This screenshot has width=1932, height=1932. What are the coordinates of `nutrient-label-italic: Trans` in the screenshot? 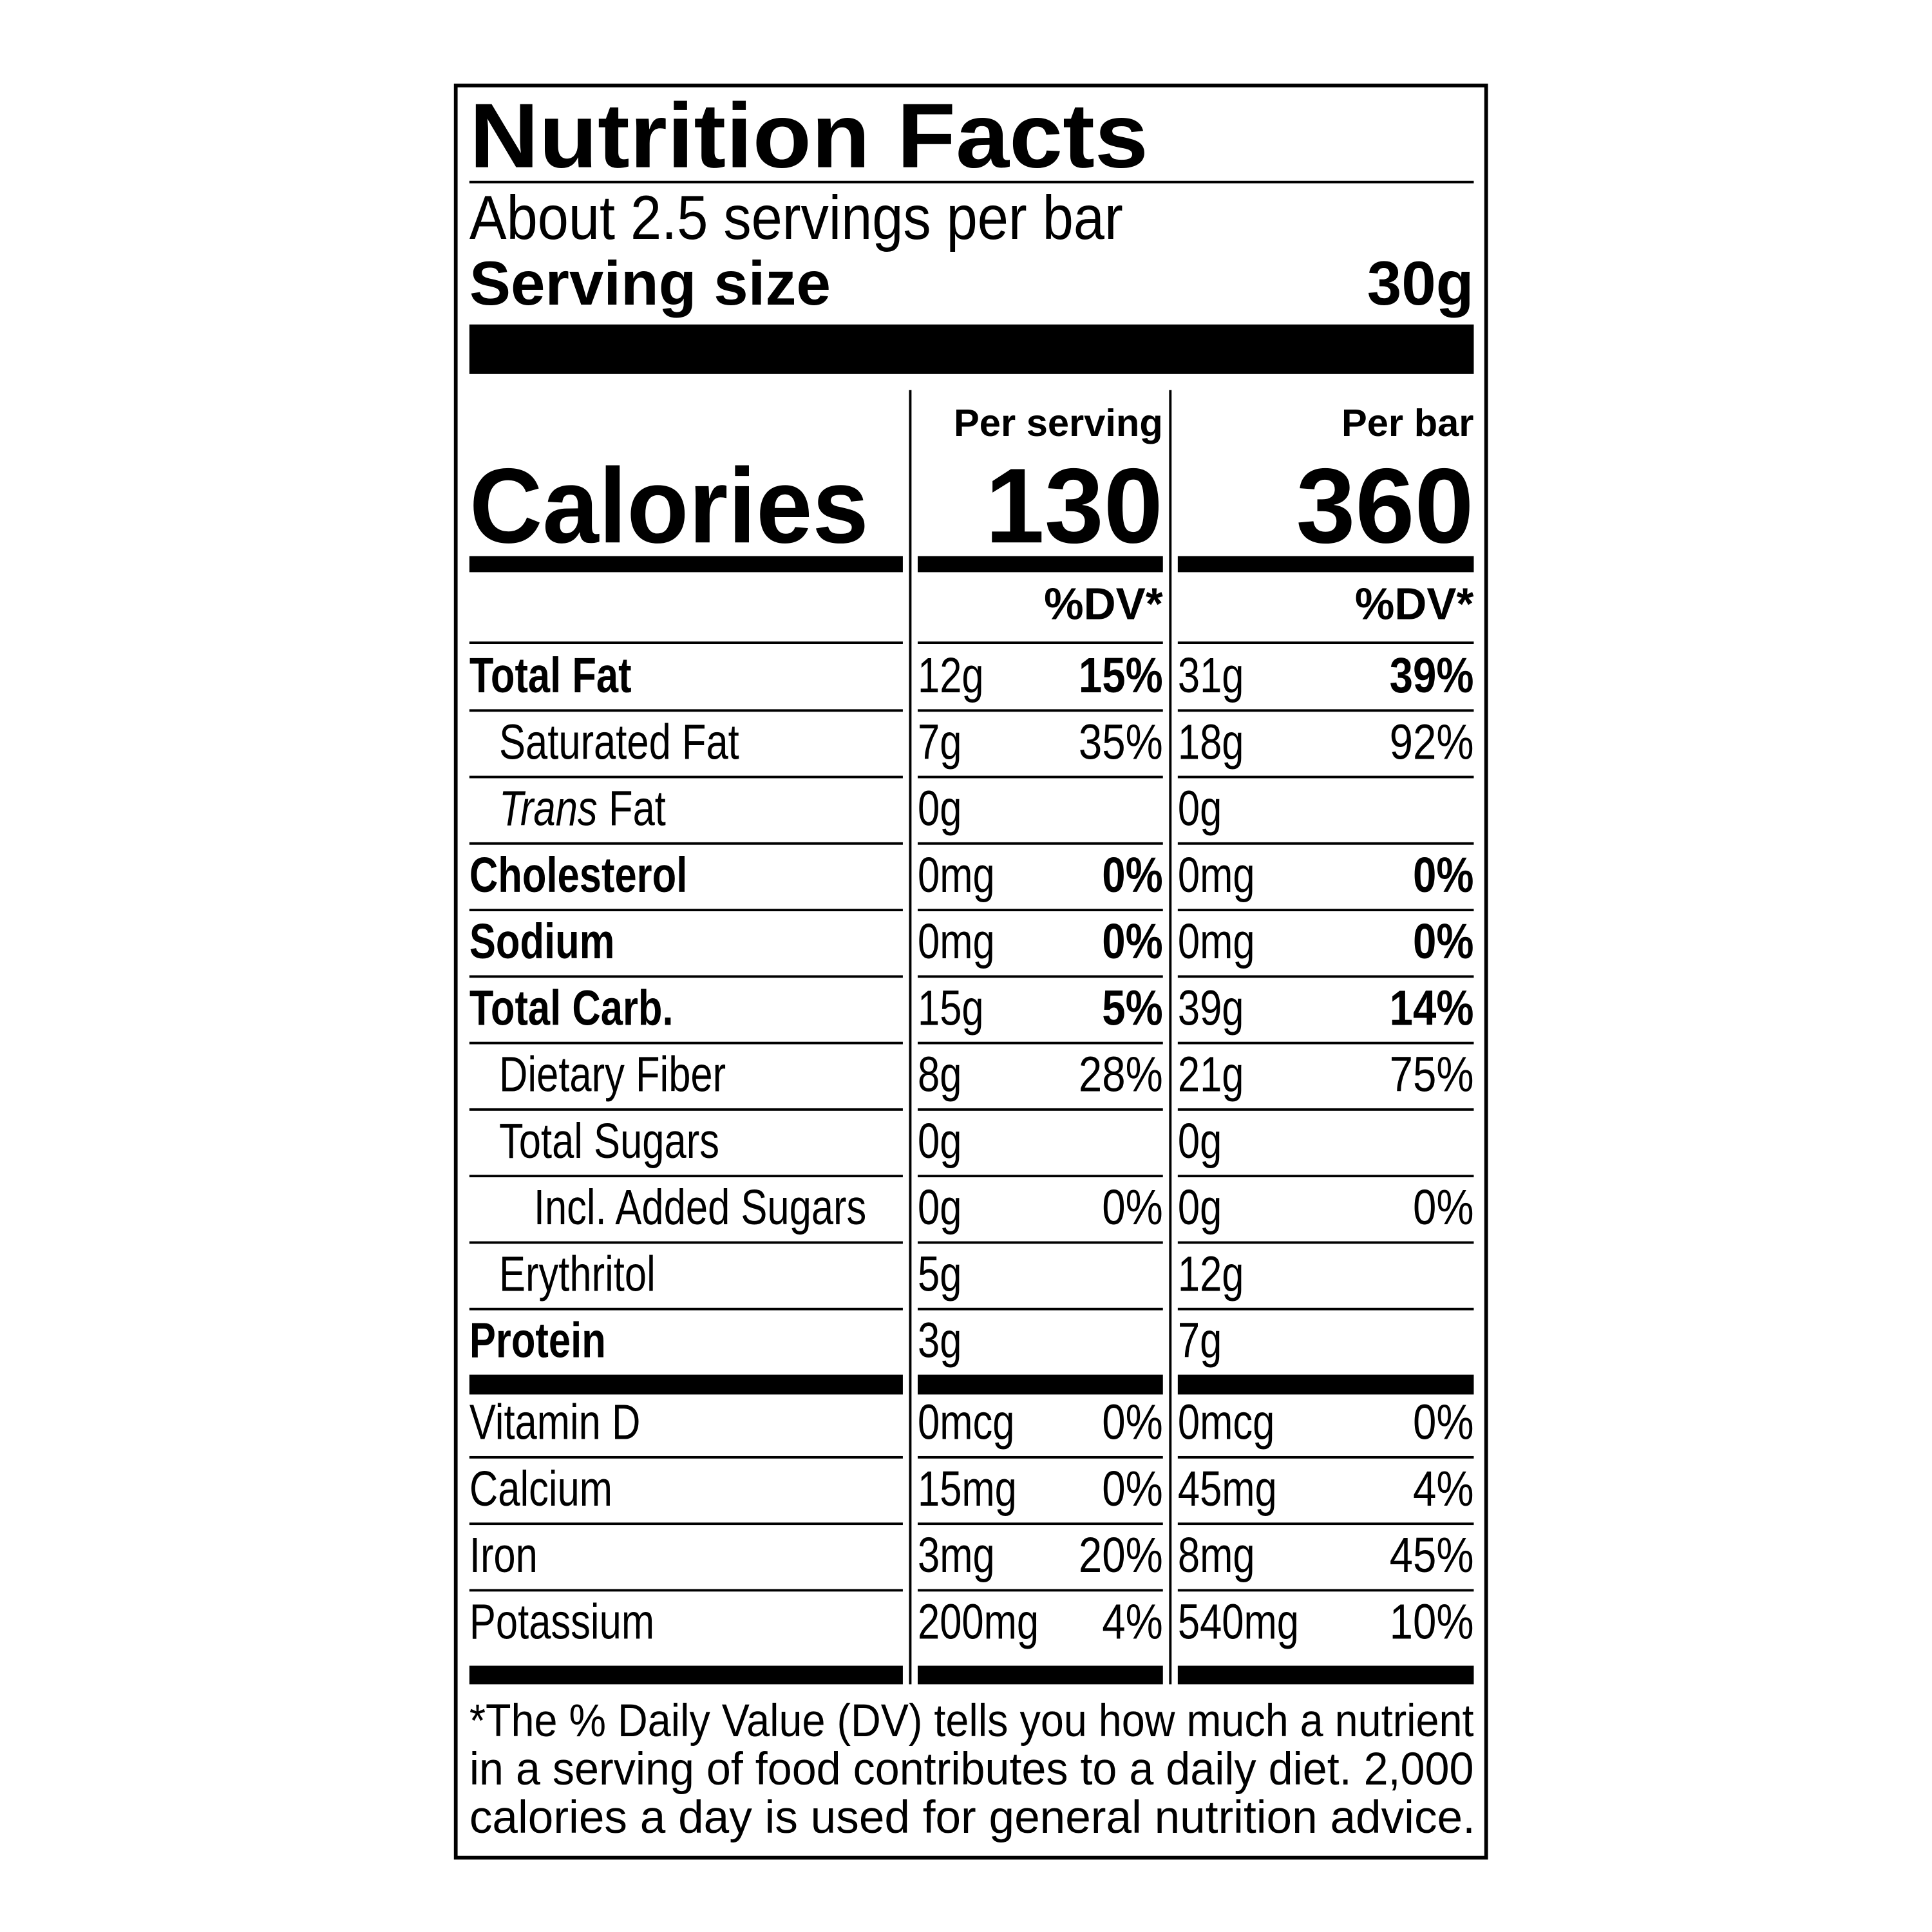 It's located at (548, 809).